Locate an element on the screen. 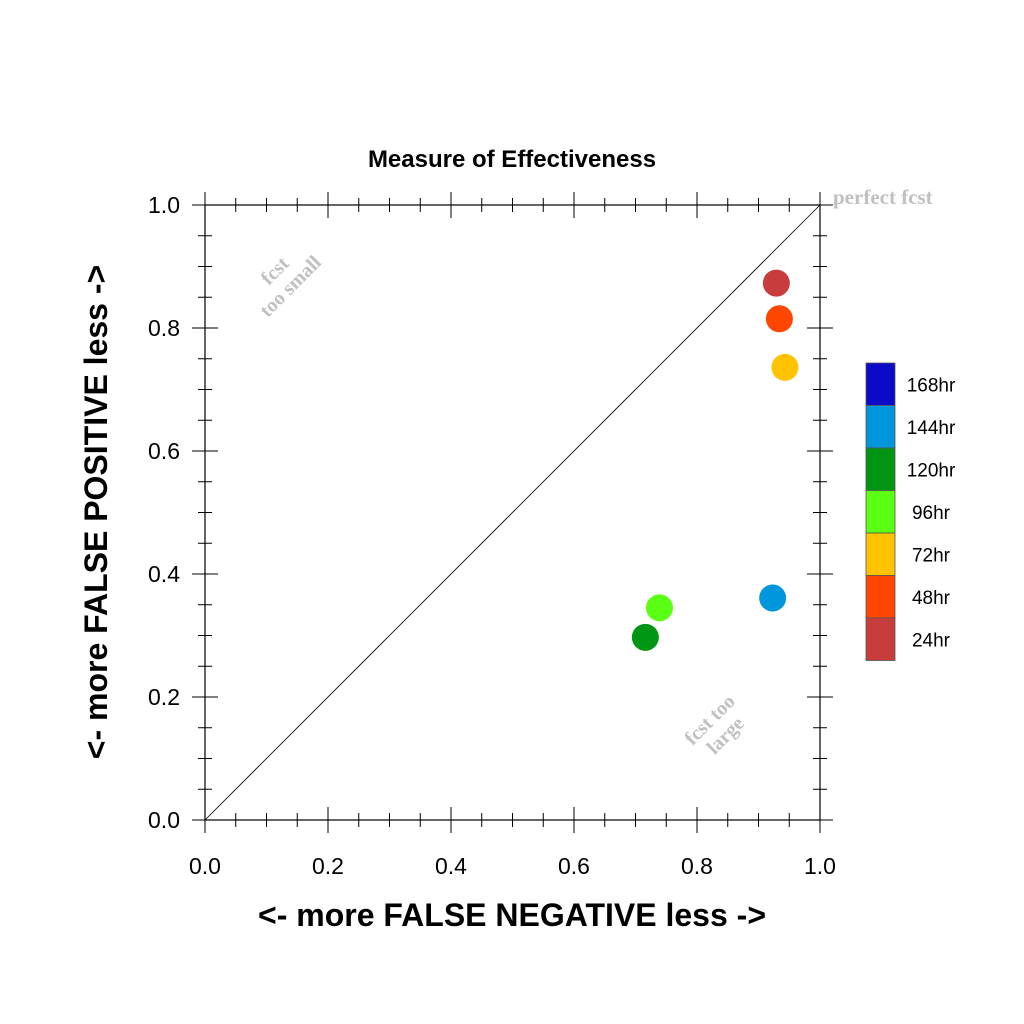 The image size is (1024, 1024). legend-label-72hr: 72hr is located at coordinates (931, 555).